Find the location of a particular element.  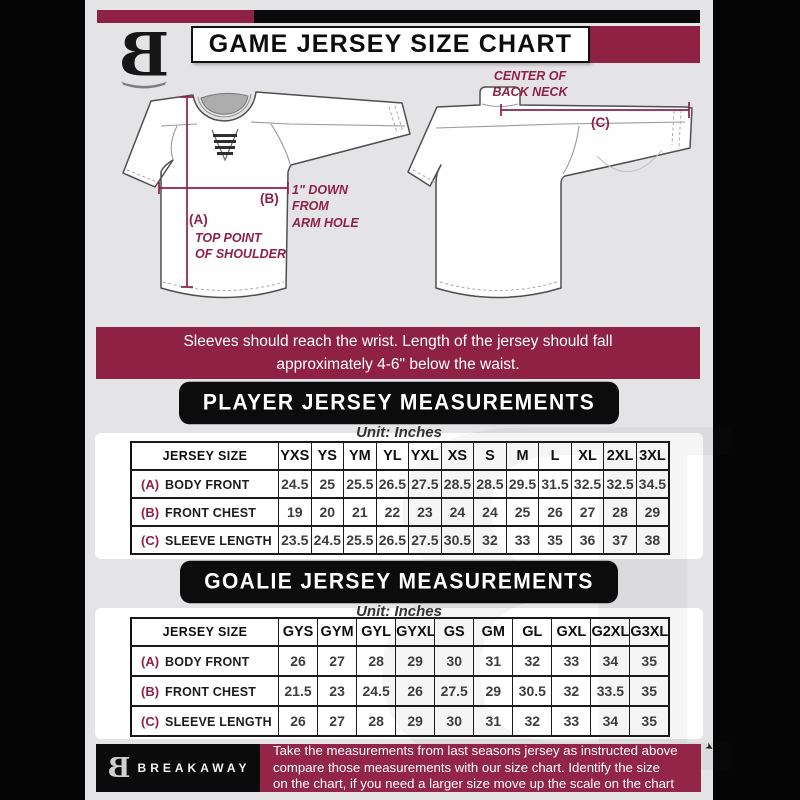

row-key: (B) is located at coordinates (150, 691).